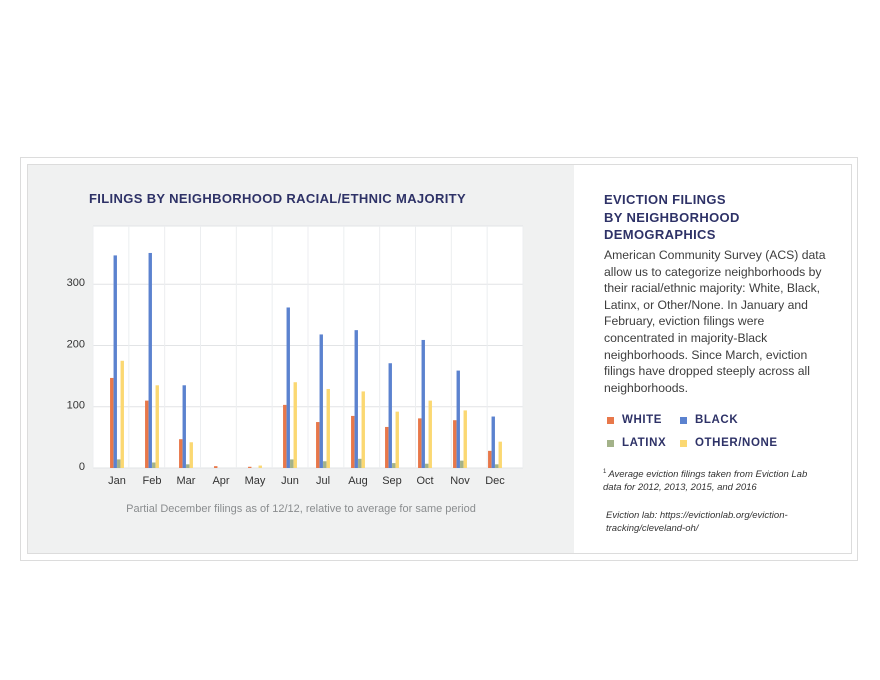 The image size is (880, 680). I want to click on bar-white-oct, so click(420, 443).